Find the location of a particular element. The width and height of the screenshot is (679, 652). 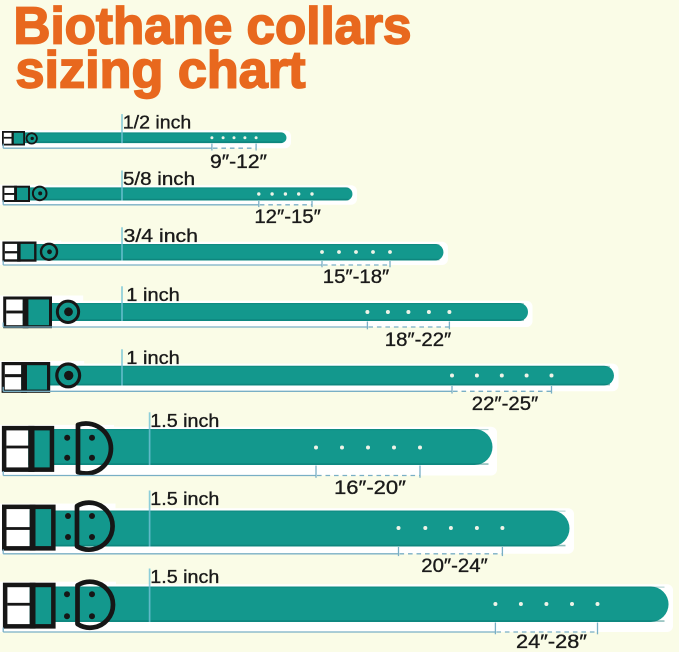

svg-text: 15″-18″ is located at coordinates (356, 277).